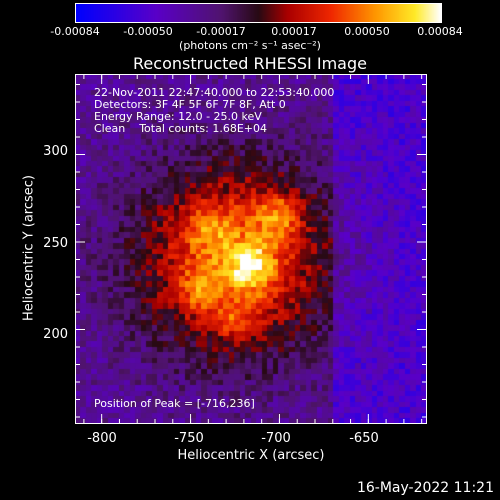 This screenshot has width=500, height=500. Describe the element at coordinates (440, 31) in the screenshot. I see `colorbar-tick: 0.00084` at that location.